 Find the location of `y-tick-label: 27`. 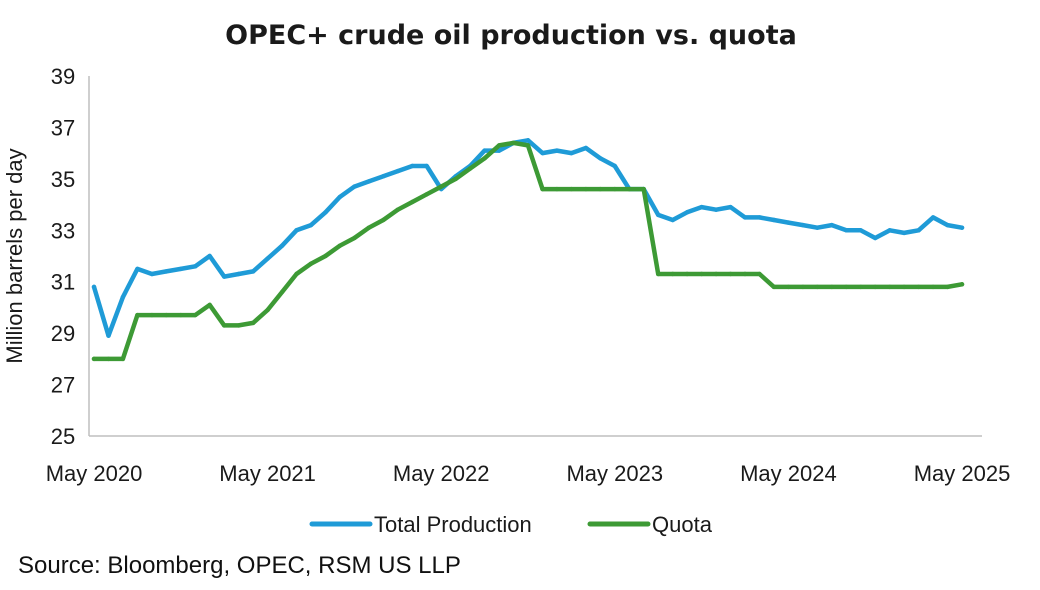

y-tick-label: 27 is located at coordinates (63, 385).